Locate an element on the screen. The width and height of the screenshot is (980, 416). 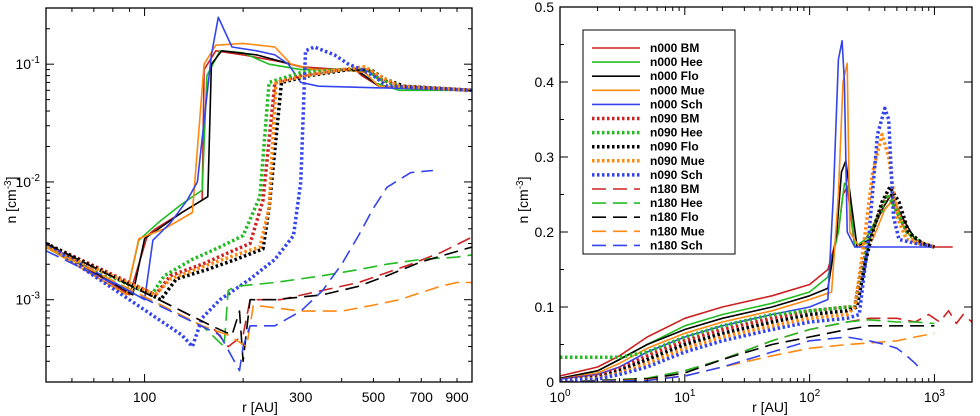
left-x-axis-label: r [AU] is located at coordinates (260, 407).